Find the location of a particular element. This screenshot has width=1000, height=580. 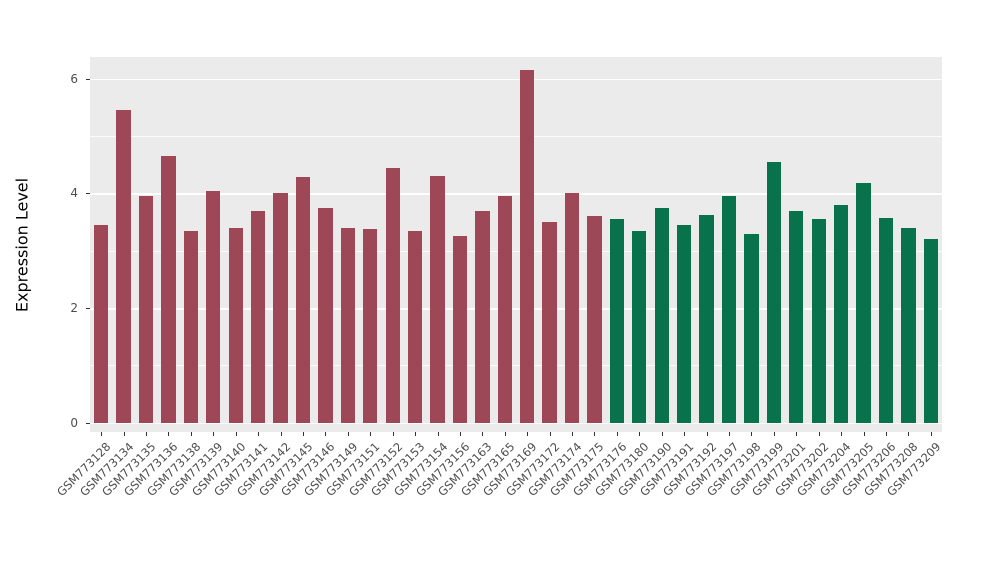

y-tick-label: 0 is located at coordinates (74, 422).